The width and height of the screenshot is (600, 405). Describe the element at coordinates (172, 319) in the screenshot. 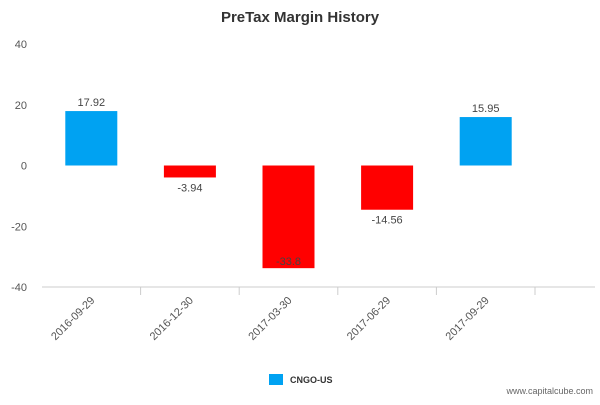

I see `x-tick-label: 2016-12-30` at that location.